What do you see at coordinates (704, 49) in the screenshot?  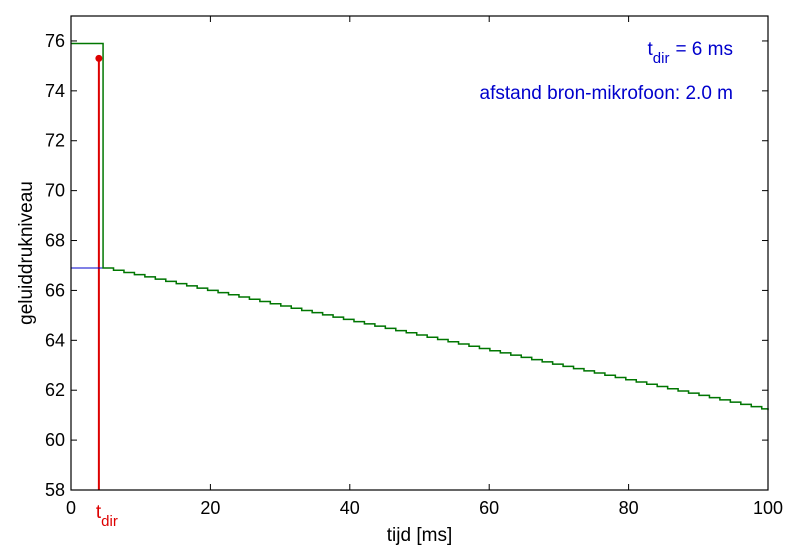 I see `tdir-annotation-value: = 6 ms` at bounding box center [704, 49].